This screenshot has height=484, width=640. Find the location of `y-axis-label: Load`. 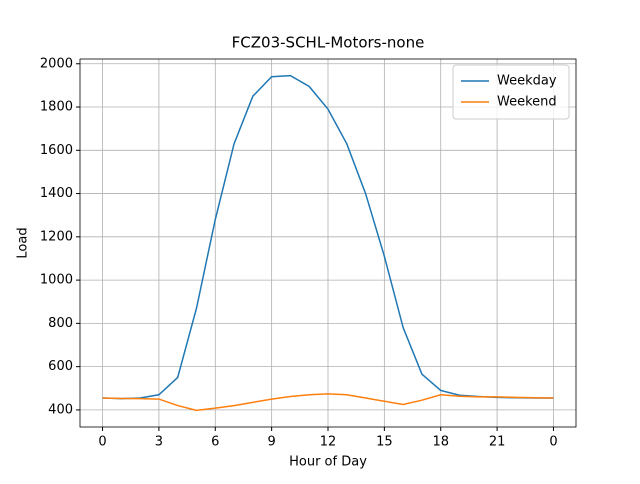

y-axis-label: Load is located at coordinates (23, 242).